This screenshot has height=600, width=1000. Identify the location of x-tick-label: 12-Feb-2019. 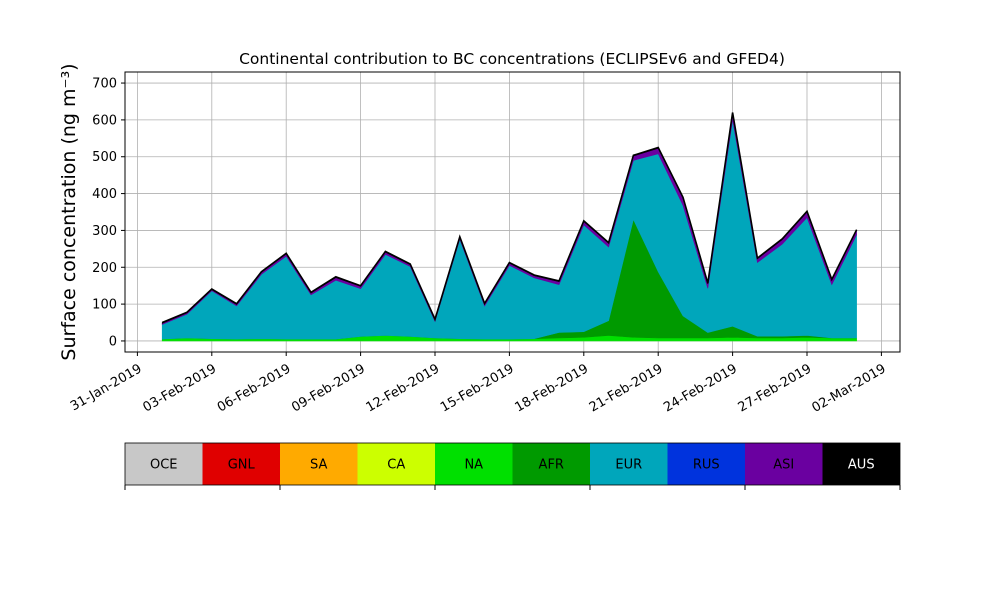
(403, 388).